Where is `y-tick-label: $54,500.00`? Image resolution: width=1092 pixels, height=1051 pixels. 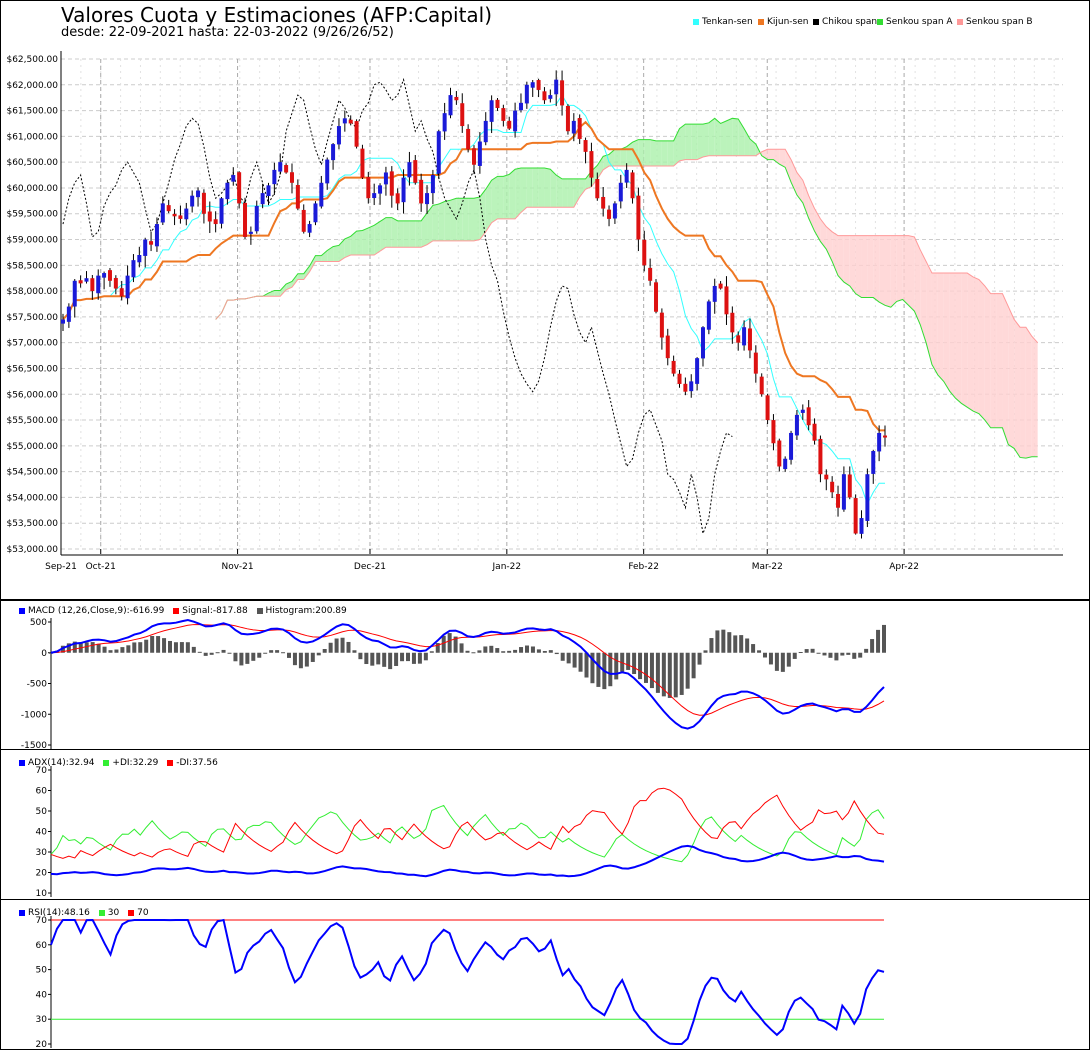 y-tick-label: $54,500.00 is located at coordinates (32, 473).